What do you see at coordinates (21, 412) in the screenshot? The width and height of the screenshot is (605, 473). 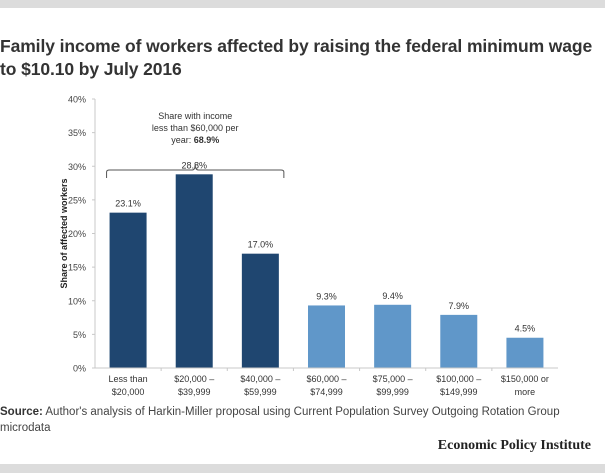 I see `source-label: Source:` at bounding box center [21, 412].